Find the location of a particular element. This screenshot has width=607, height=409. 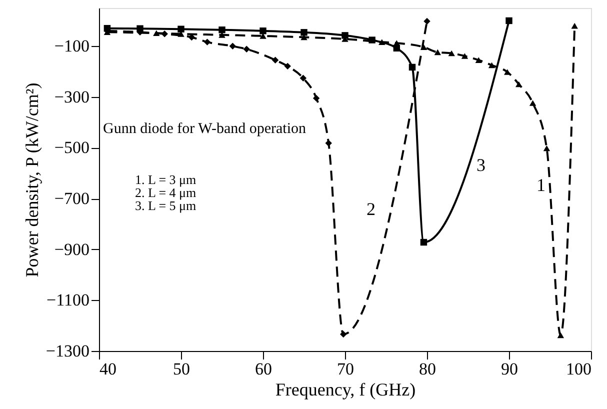

x-tick-label: 60 is located at coordinates (263, 369).